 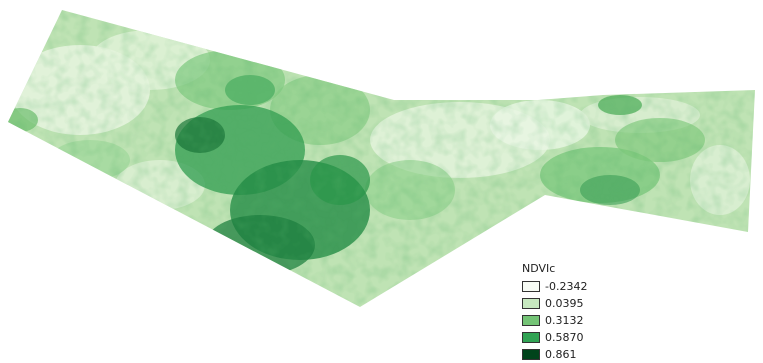 I want to click on legend-label: 0.3132, so click(x=564, y=320).